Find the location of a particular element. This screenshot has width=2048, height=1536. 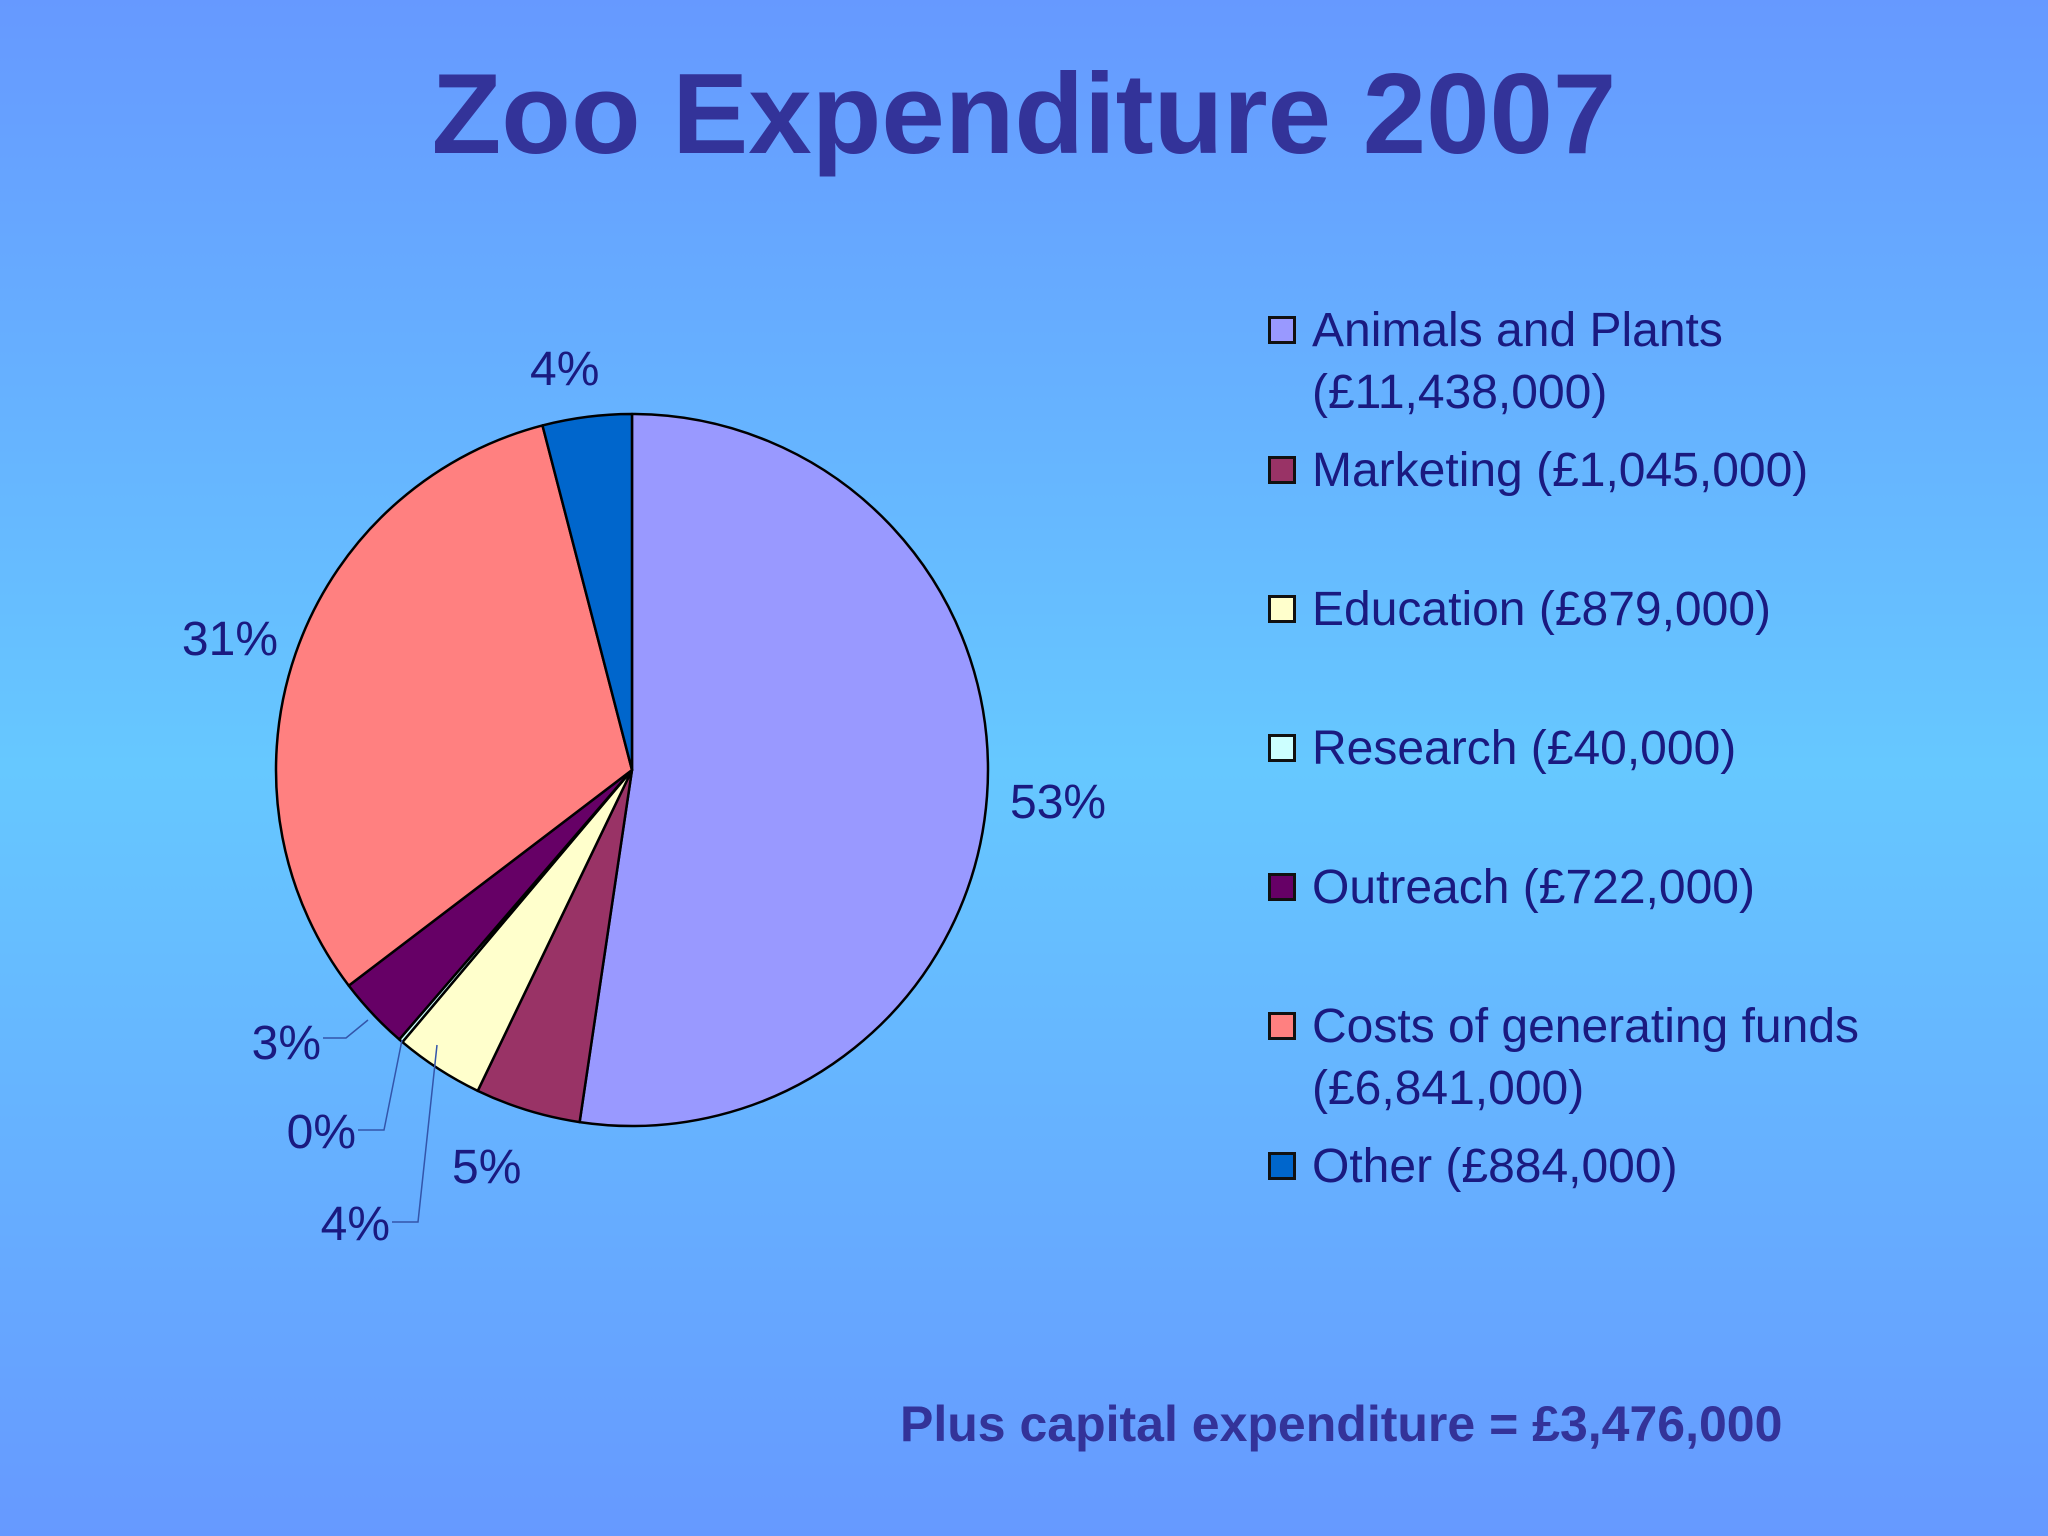

legend-label: Other (£884,000) is located at coordinates (1495, 1166).